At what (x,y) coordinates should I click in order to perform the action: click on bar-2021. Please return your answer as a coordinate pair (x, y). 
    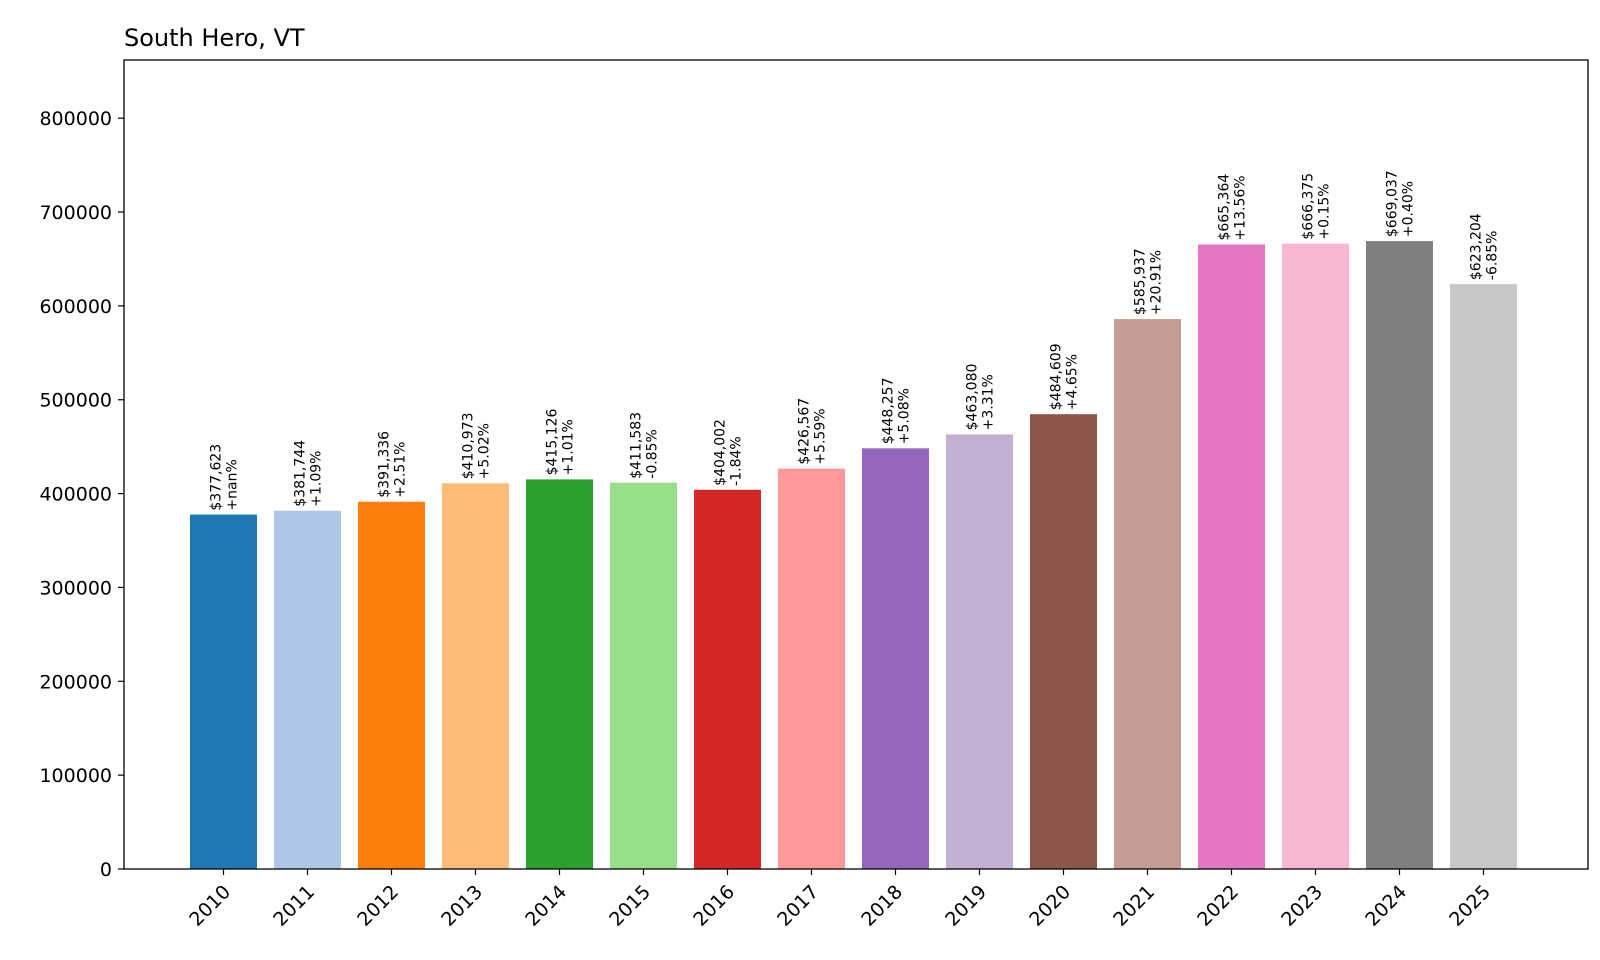
    Looking at the image, I should click on (1147, 594).